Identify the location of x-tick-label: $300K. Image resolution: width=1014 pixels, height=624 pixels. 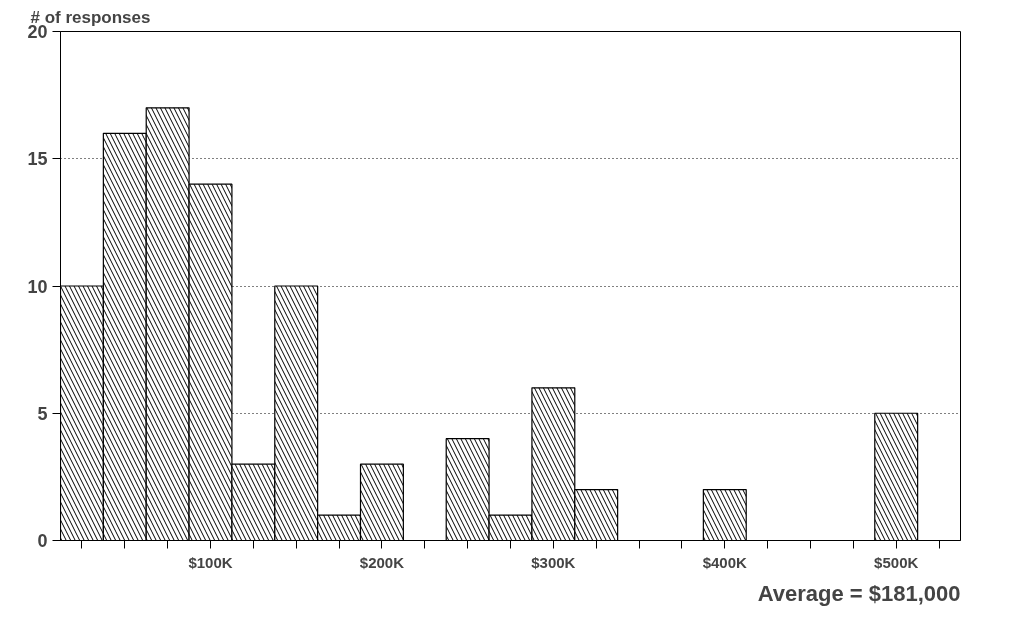
(553, 562).